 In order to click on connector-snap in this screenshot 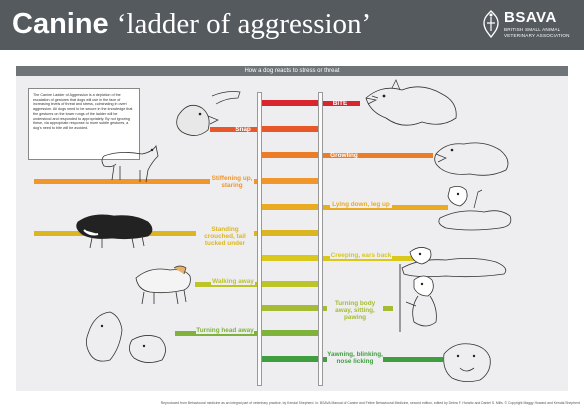, I will do `click(233, 129)`.